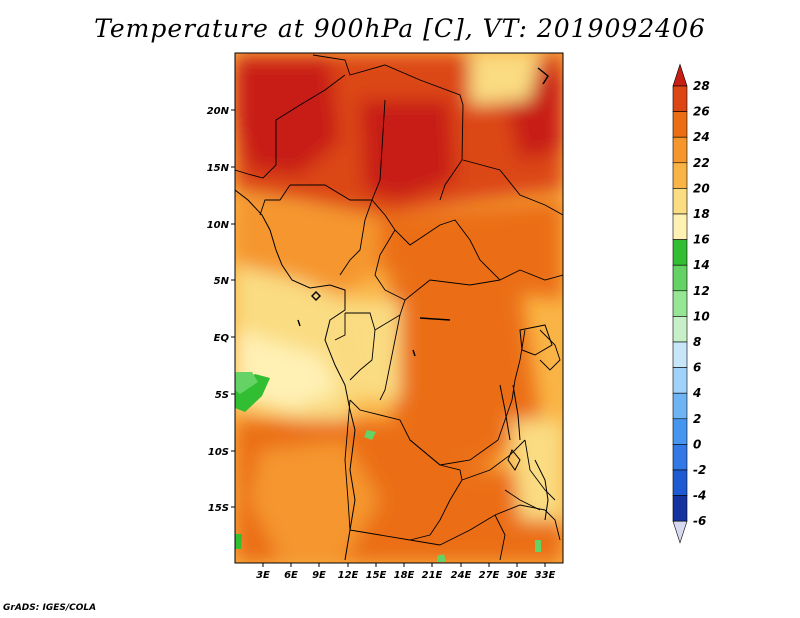  What do you see at coordinates (222, 338) in the screenshot?
I see `lat-label: EQ` at bounding box center [222, 338].